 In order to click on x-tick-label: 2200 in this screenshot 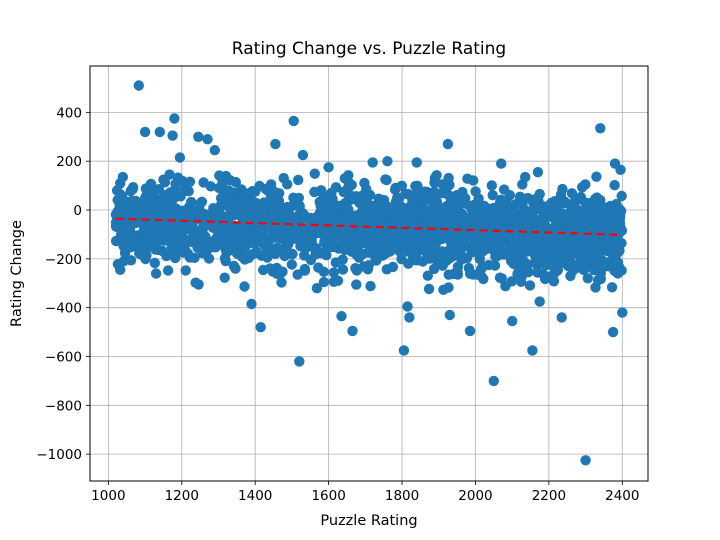, I will do `click(549, 496)`.